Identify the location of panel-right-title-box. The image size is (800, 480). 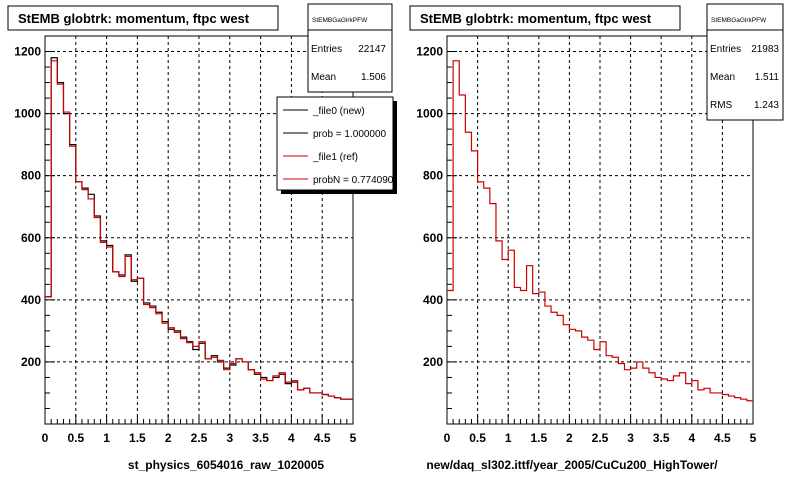
(545, 18).